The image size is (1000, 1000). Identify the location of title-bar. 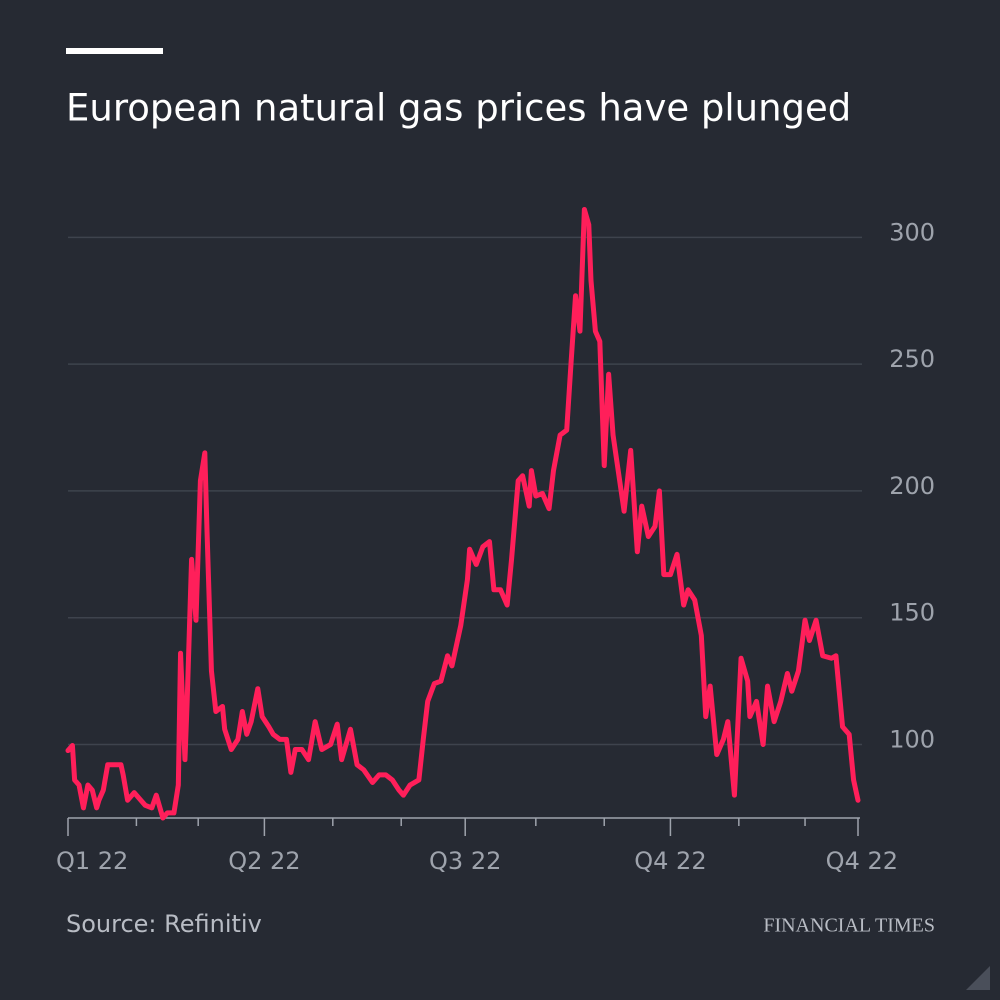
(114, 51).